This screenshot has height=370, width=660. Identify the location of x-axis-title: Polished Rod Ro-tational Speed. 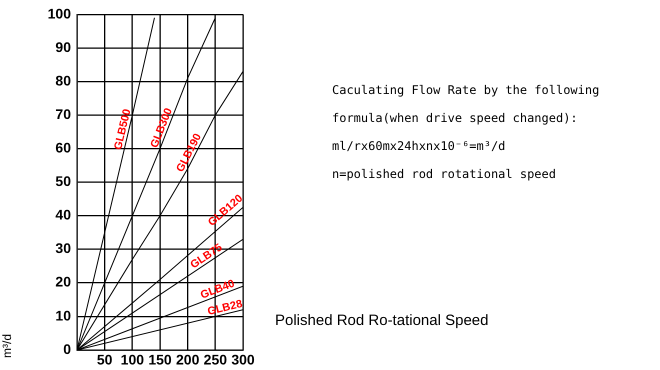
(381, 320).